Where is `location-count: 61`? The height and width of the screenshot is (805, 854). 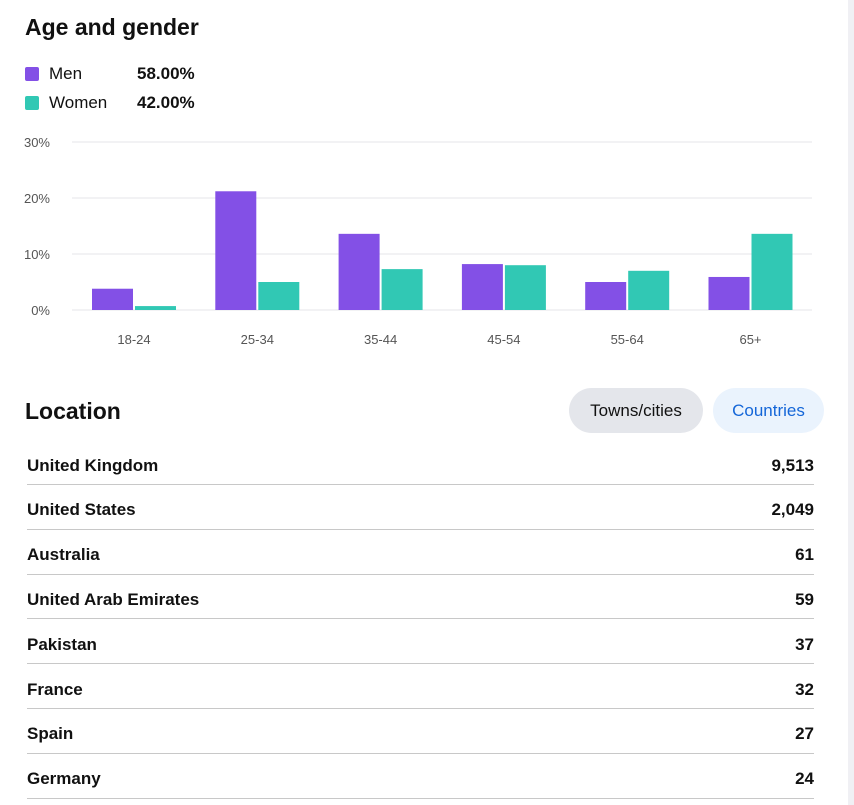 location-count: 61 is located at coordinates (804, 555).